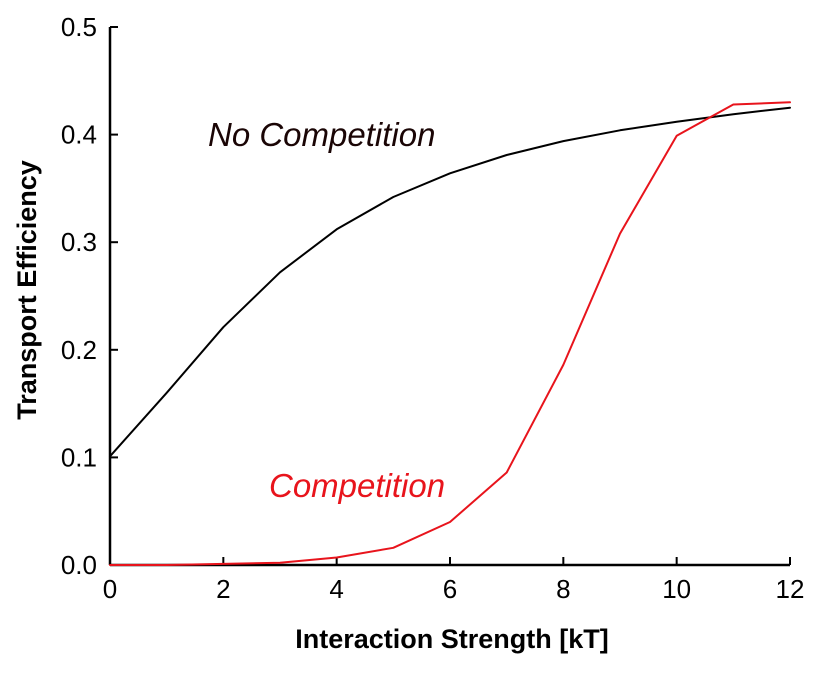  I want to click on y-ticks: 0.0 0.1 0.2 0.3 0.4 0.5, so click(89, 296).